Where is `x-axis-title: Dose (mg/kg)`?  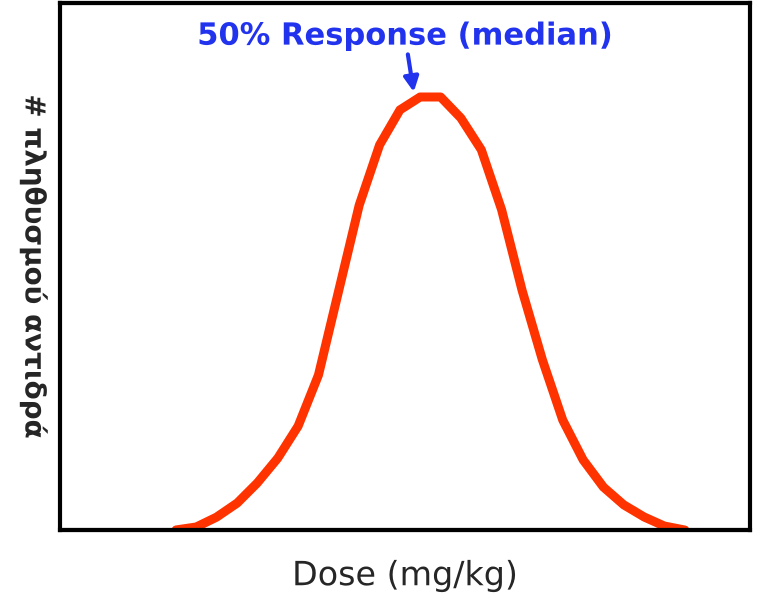
x-axis-title: Dose (mg/kg) is located at coordinates (405, 576).